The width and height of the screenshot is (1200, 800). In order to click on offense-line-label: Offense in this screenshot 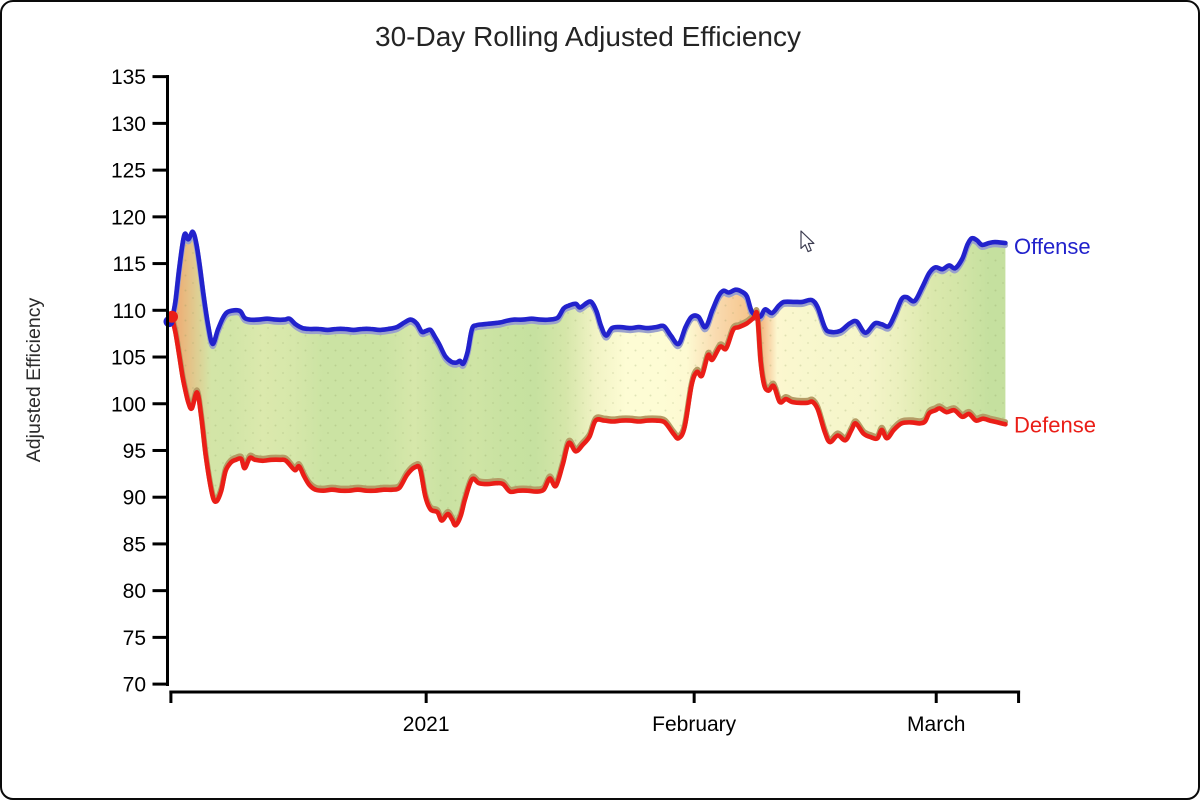, I will do `click(1052, 246)`.